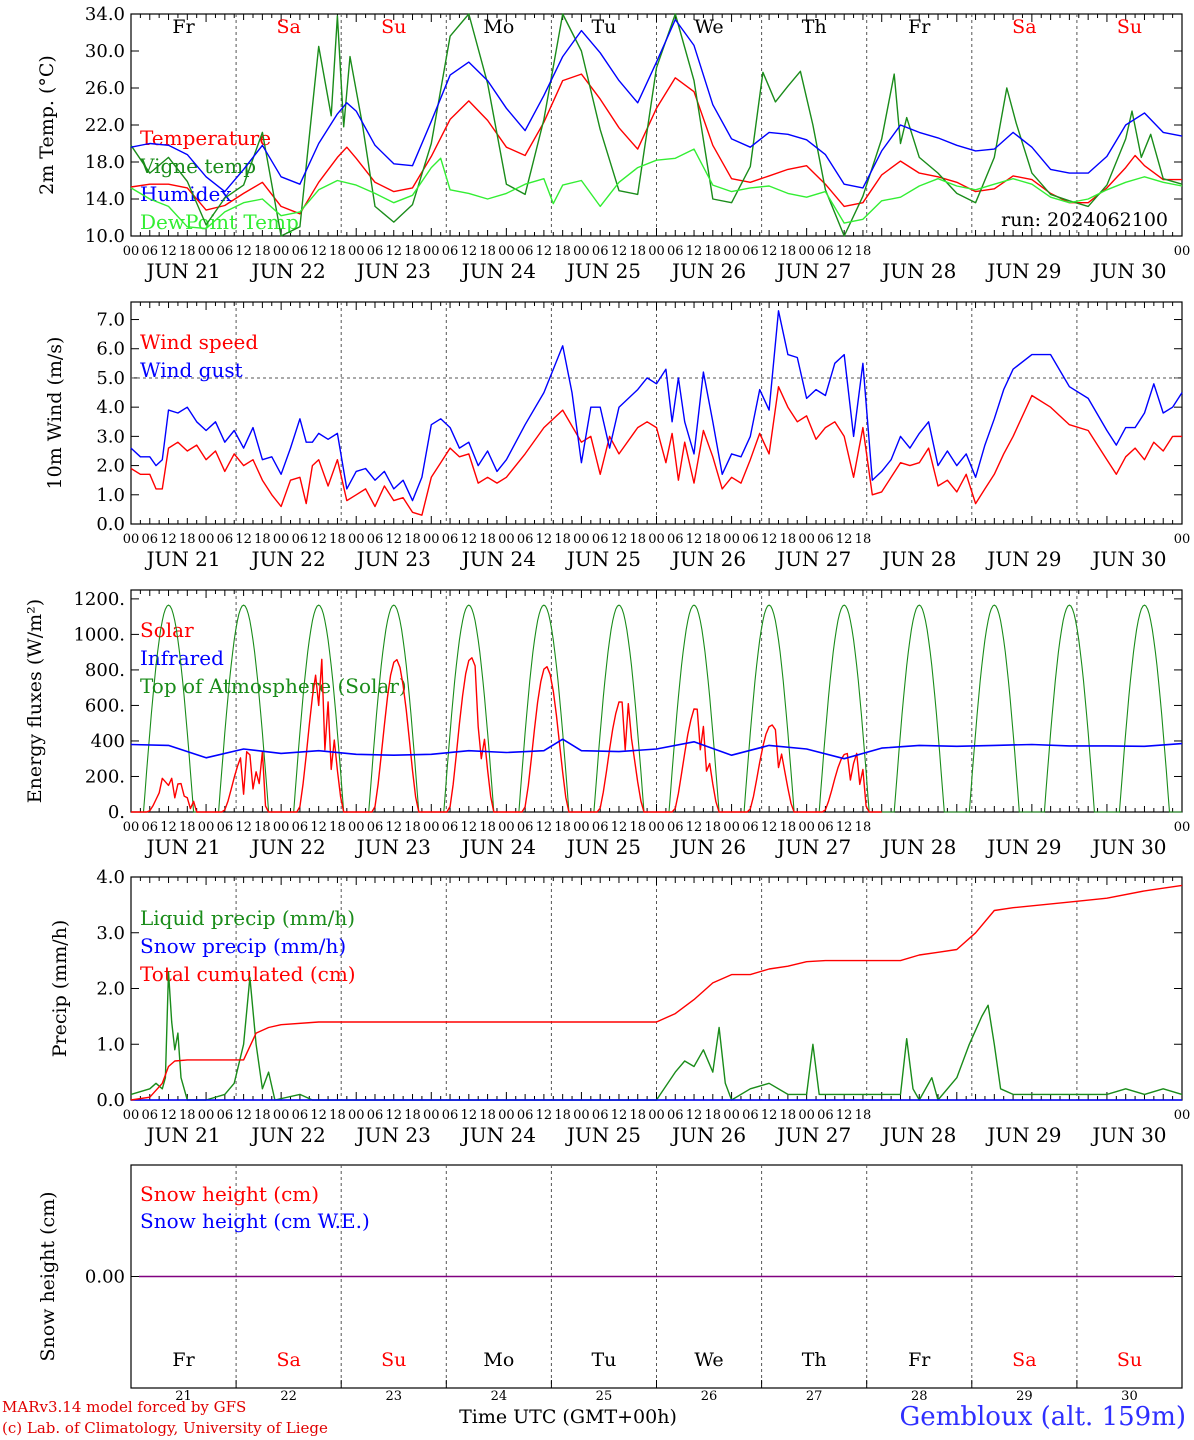  What do you see at coordinates (708, 1135) in the screenshot?
I see `panel4-date-label: JUN 26` at bounding box center [708, 1135].